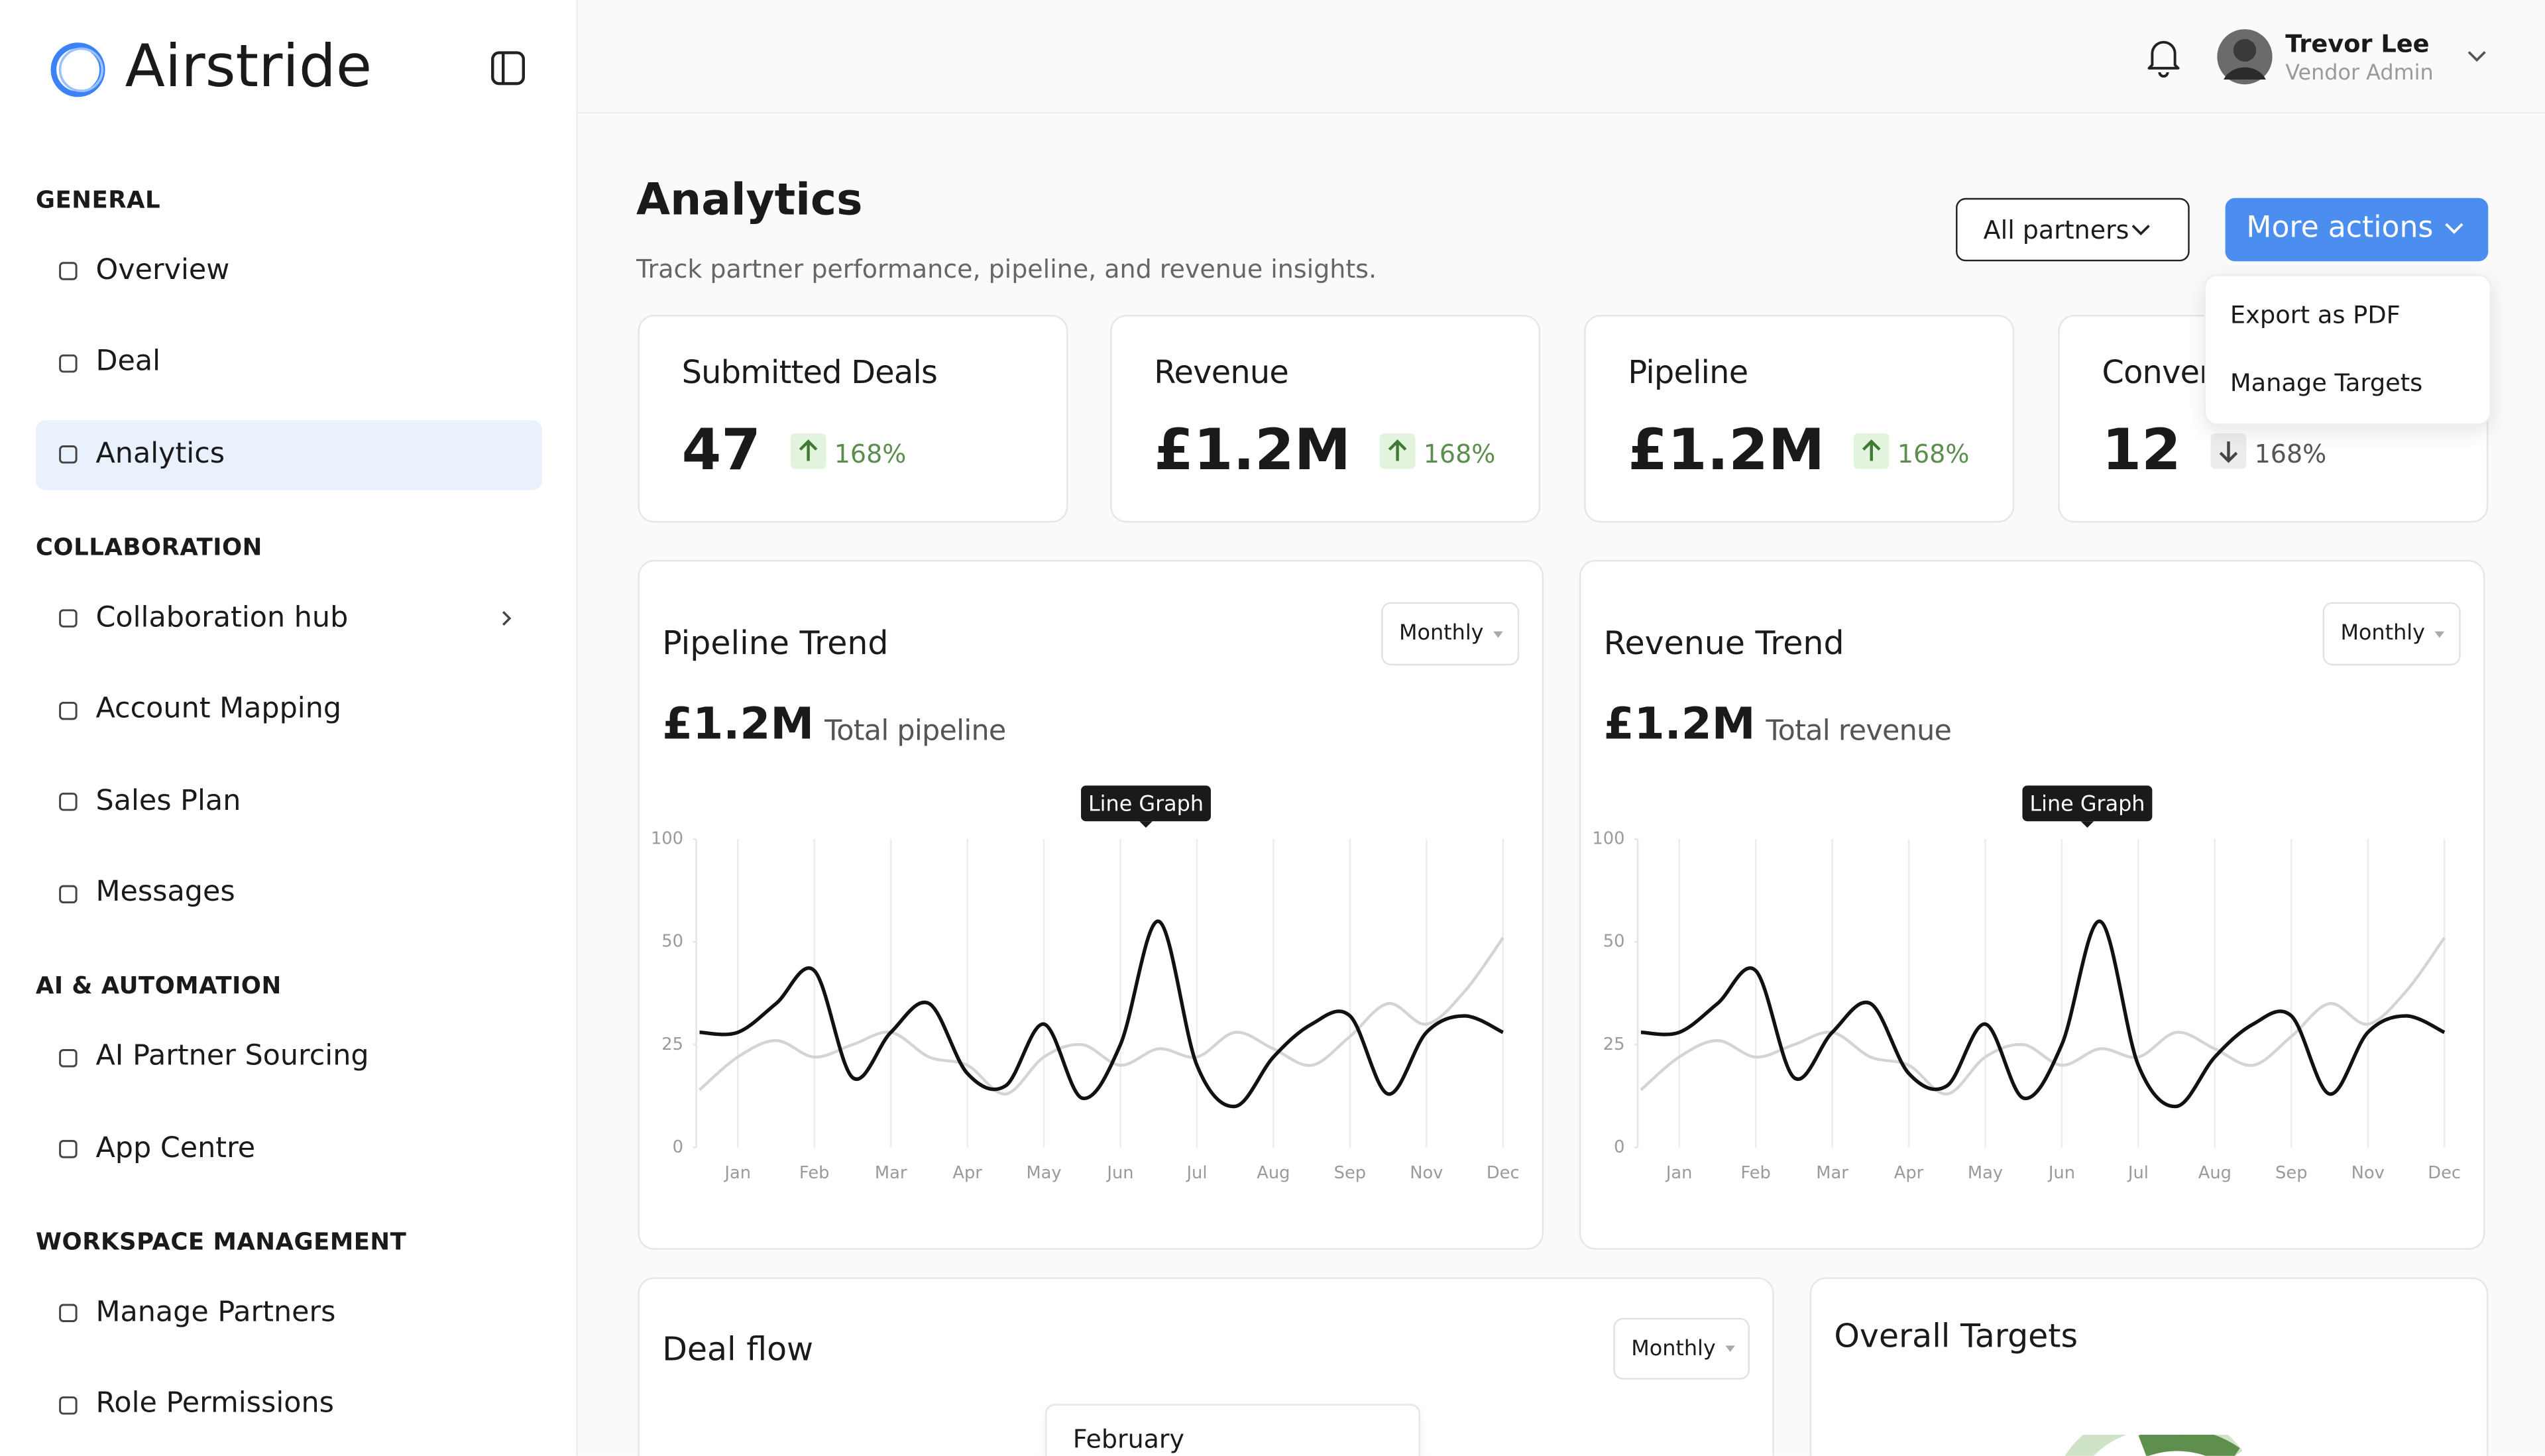  Describe the element at coordinates (148, 548) in the screenshot. I see `nav-section-title: COLLABORATION` at that location.